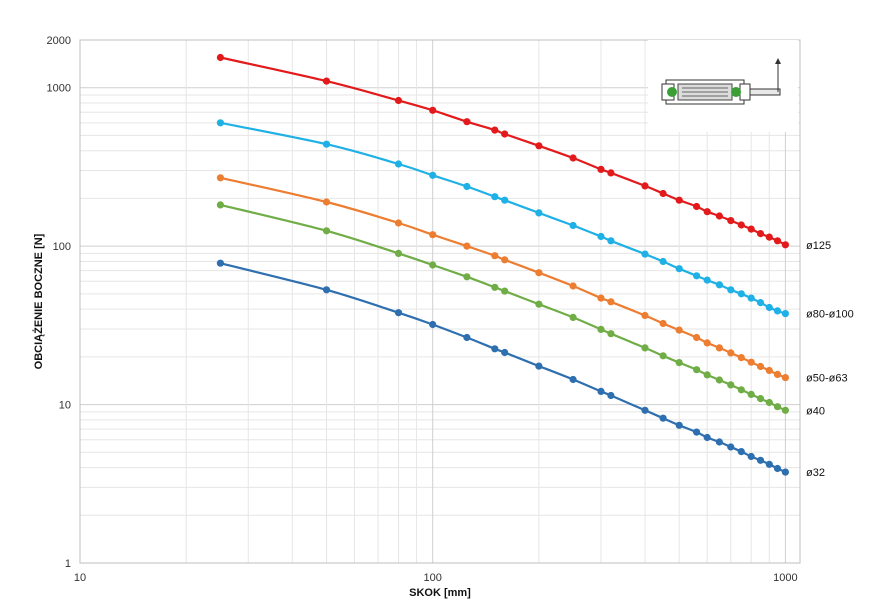 Image resolution: width=870 pixels, height=615 pixels. What do you see at coordinates (80, 578) in the screenshot?
I see `x-tick-label: 10` at bounding box center [80, 578].